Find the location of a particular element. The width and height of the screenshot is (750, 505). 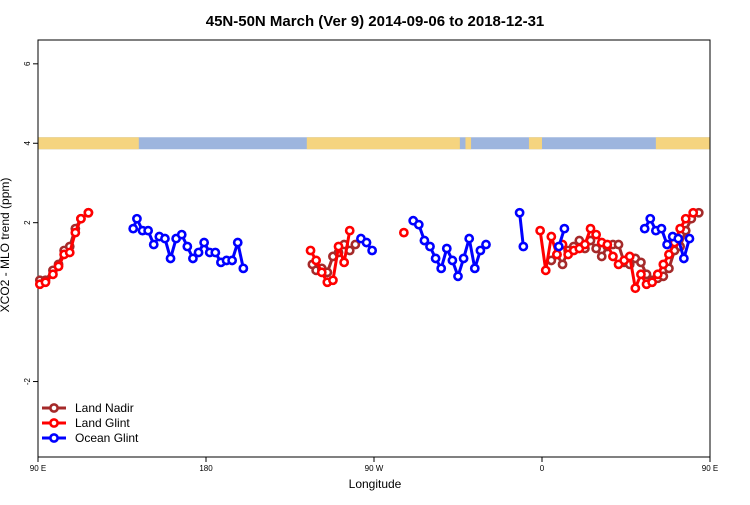

x-tick-label: 180 is located at coordinates (206, 468).